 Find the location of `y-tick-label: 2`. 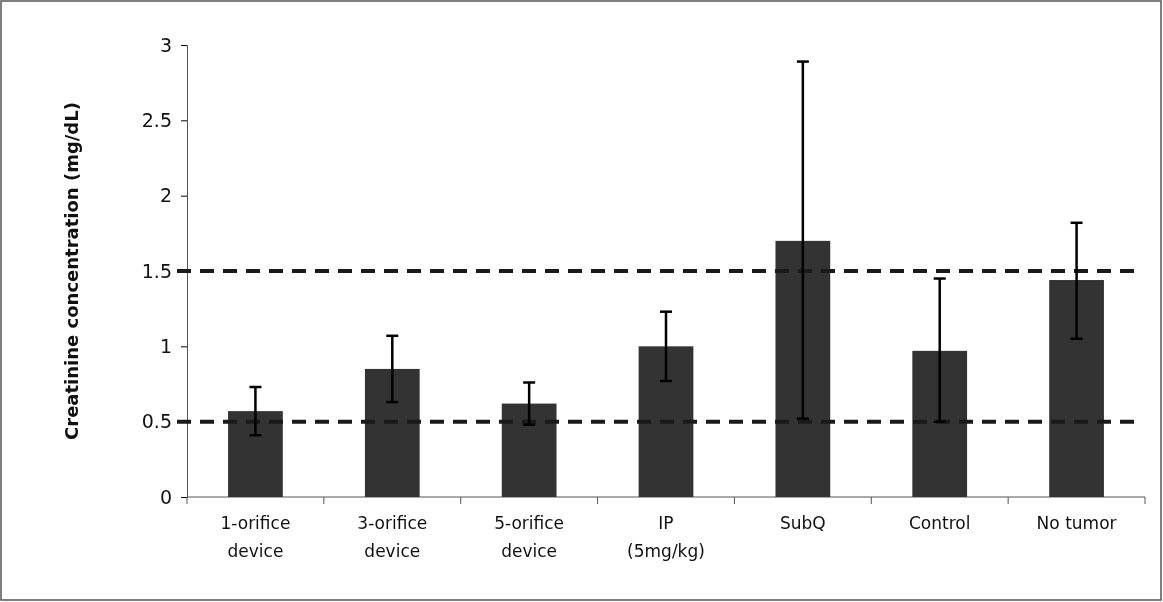

y-tick-label: 2 is located at coordinates (165, 195).